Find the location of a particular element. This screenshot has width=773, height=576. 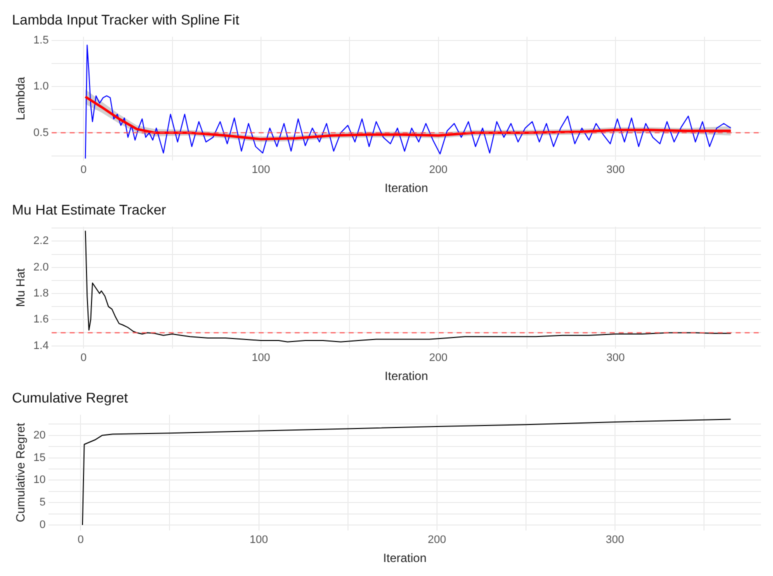

y-tick-label: 1.0 is located at coordinates (41, 86).